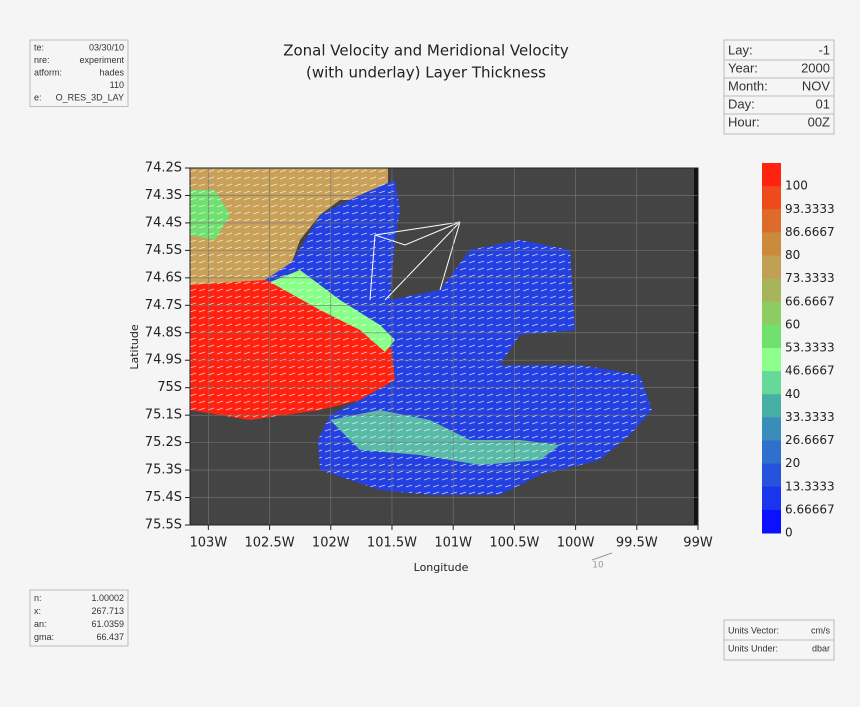 The width and height of the screenshot is (860, 707). Describe the element at coordinates (741, 103) in the screenshot. I see `info-key: Day:` at that location.